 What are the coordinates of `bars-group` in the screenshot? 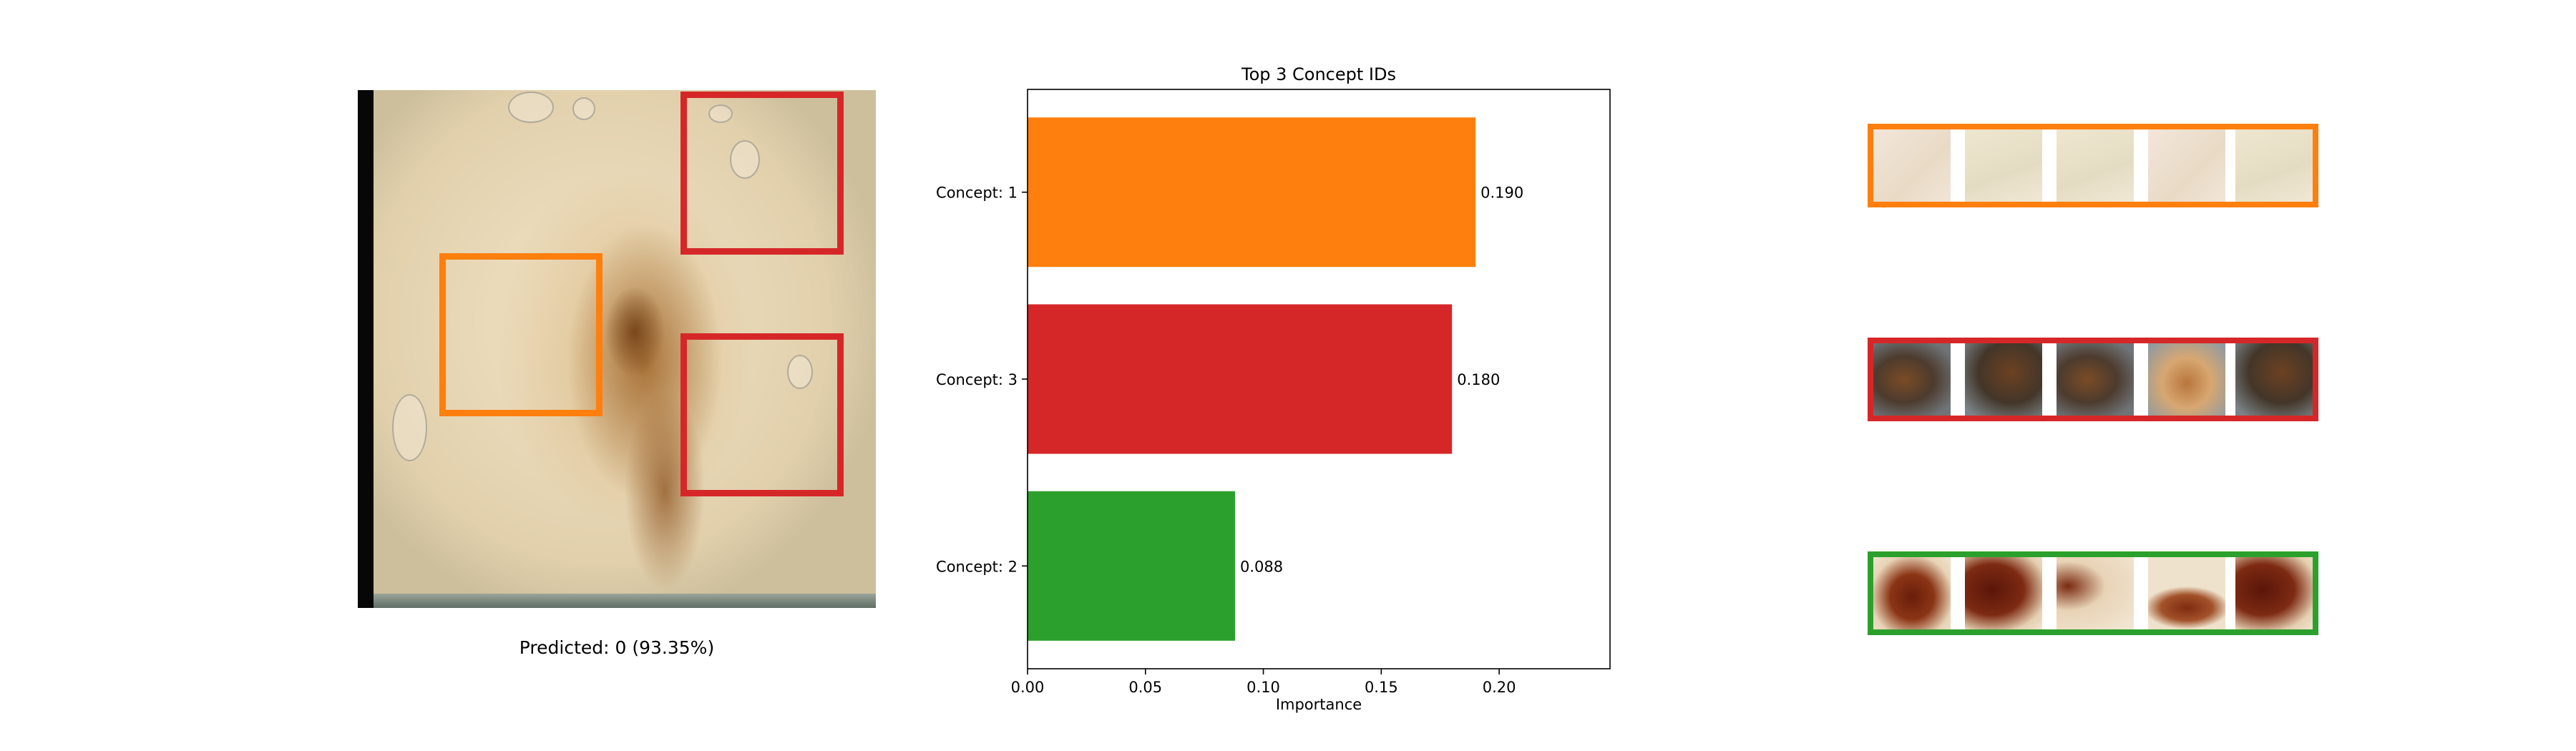 It's located at (1252, 379).